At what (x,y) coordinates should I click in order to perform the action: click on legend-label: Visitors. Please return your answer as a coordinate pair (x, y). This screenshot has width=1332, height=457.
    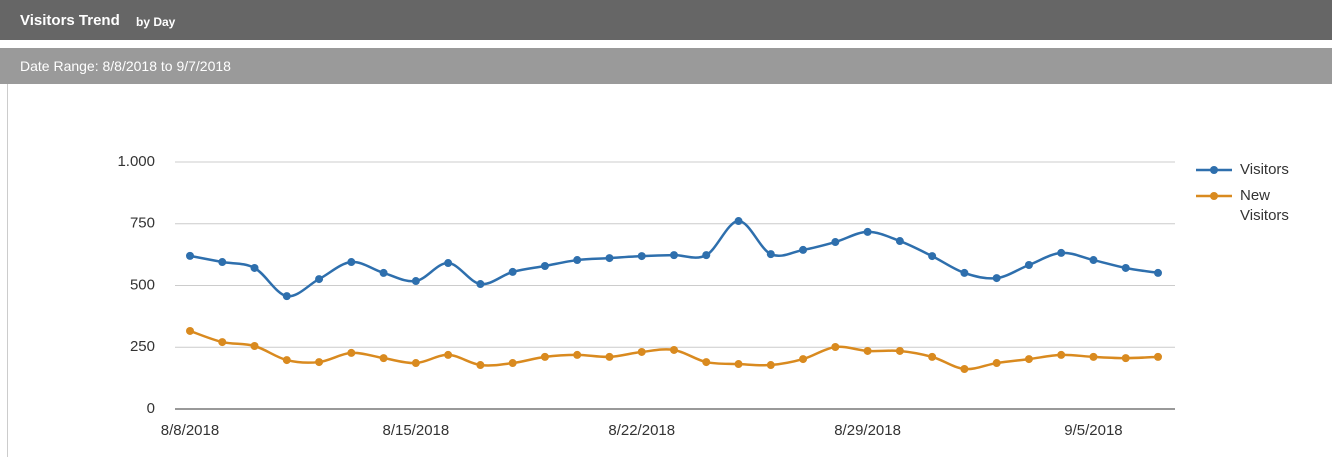
    Looking at the image, I should click on (1264, 169).